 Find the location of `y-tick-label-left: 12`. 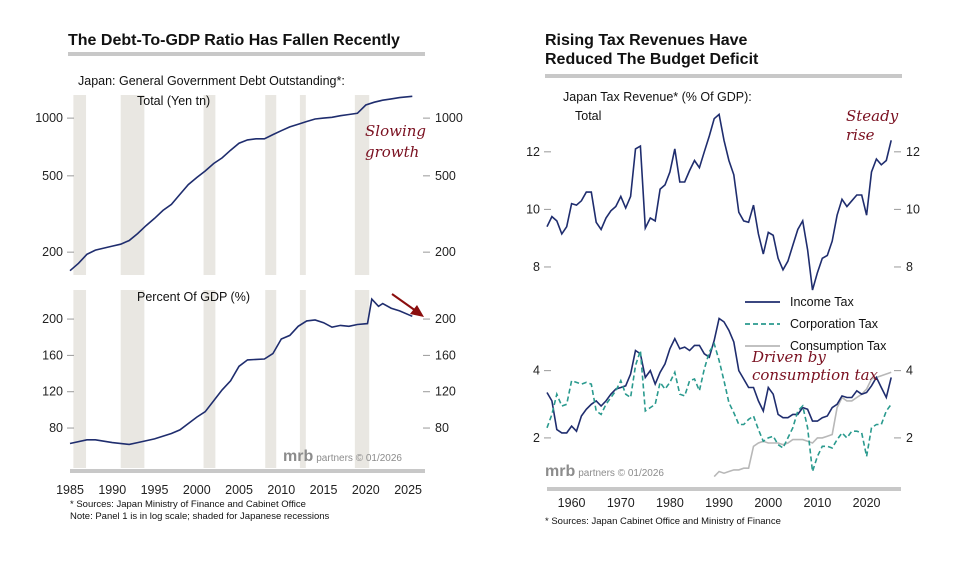

y-tick-label-left: 12 is located at coordinates (533, 152).